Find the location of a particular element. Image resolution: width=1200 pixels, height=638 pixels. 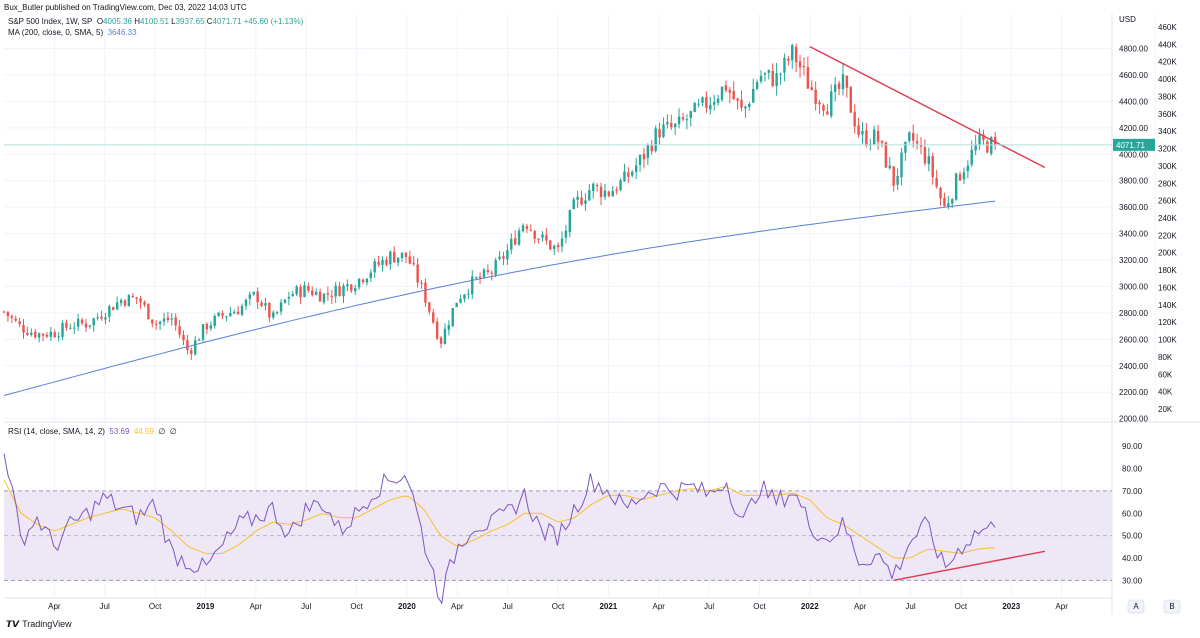

price-tick-label: 4200.00 is located at coordinates (1133, 128).